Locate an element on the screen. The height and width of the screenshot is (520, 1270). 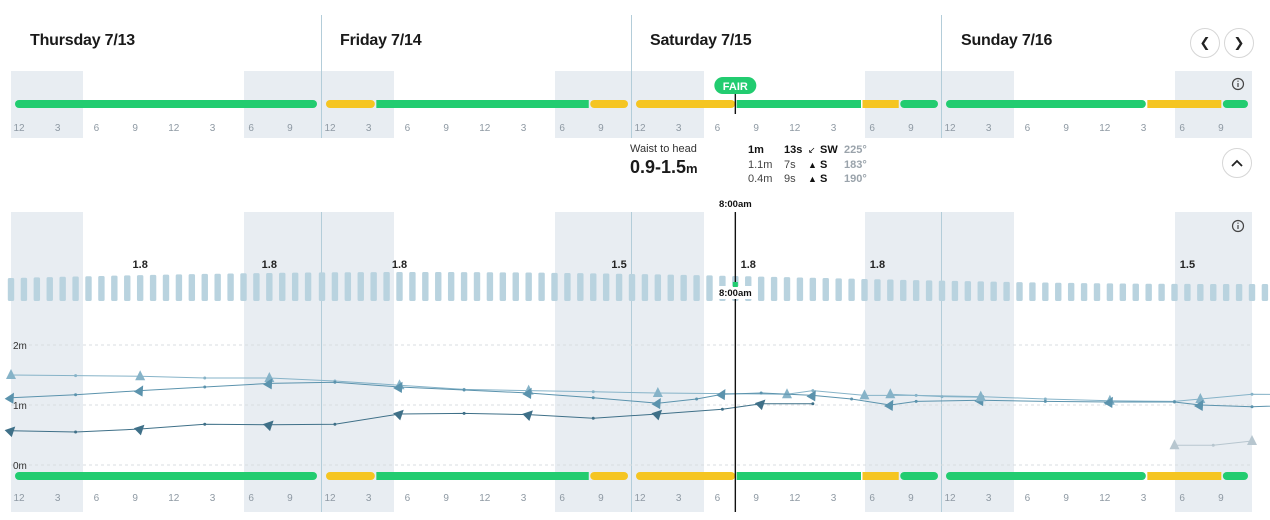
swell-degrees: 225° is located at coordinates (855, 150).